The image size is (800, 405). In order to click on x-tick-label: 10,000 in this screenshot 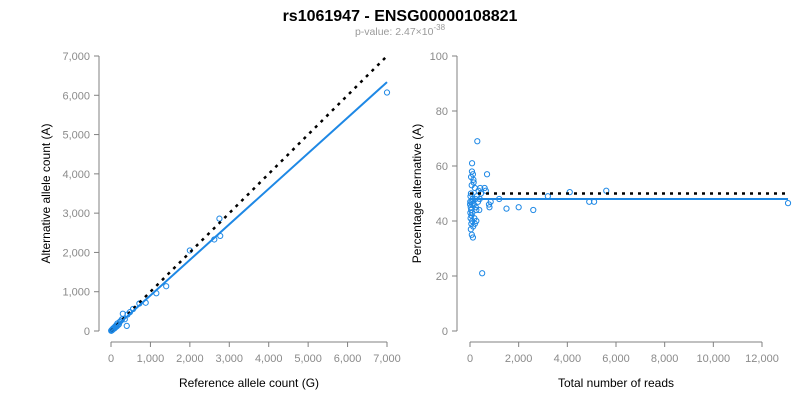, I will do `click(714, 359)`.